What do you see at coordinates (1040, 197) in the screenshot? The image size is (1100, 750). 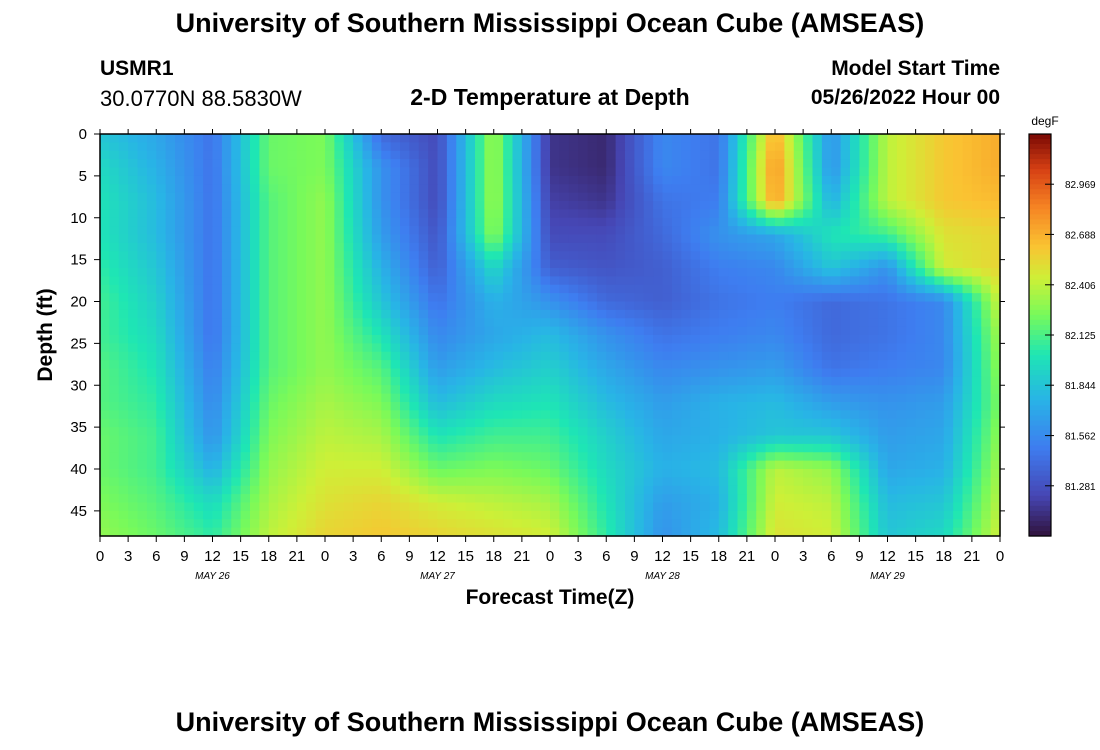 I see `colorbar-strip` at bounding box center [1040, 197].